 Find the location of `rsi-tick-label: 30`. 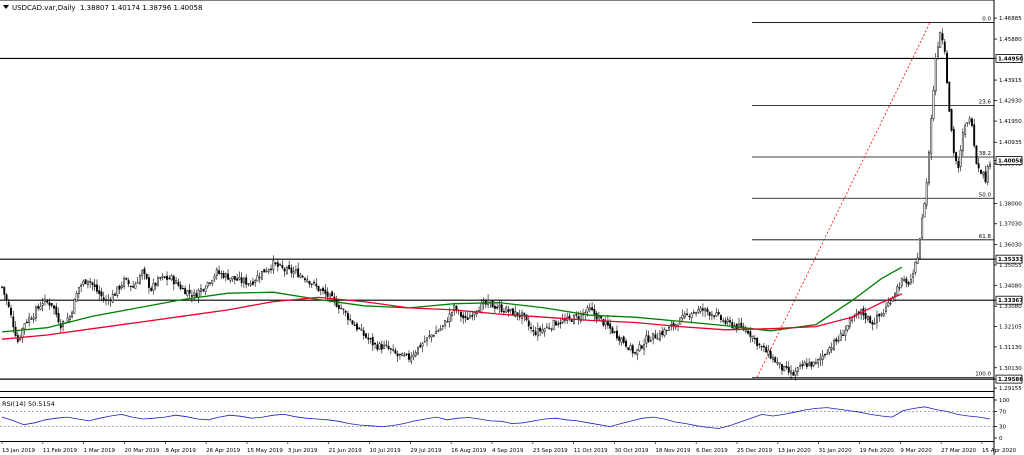

rsi-tick-label: 30 is located at coordinates (1002, 428).